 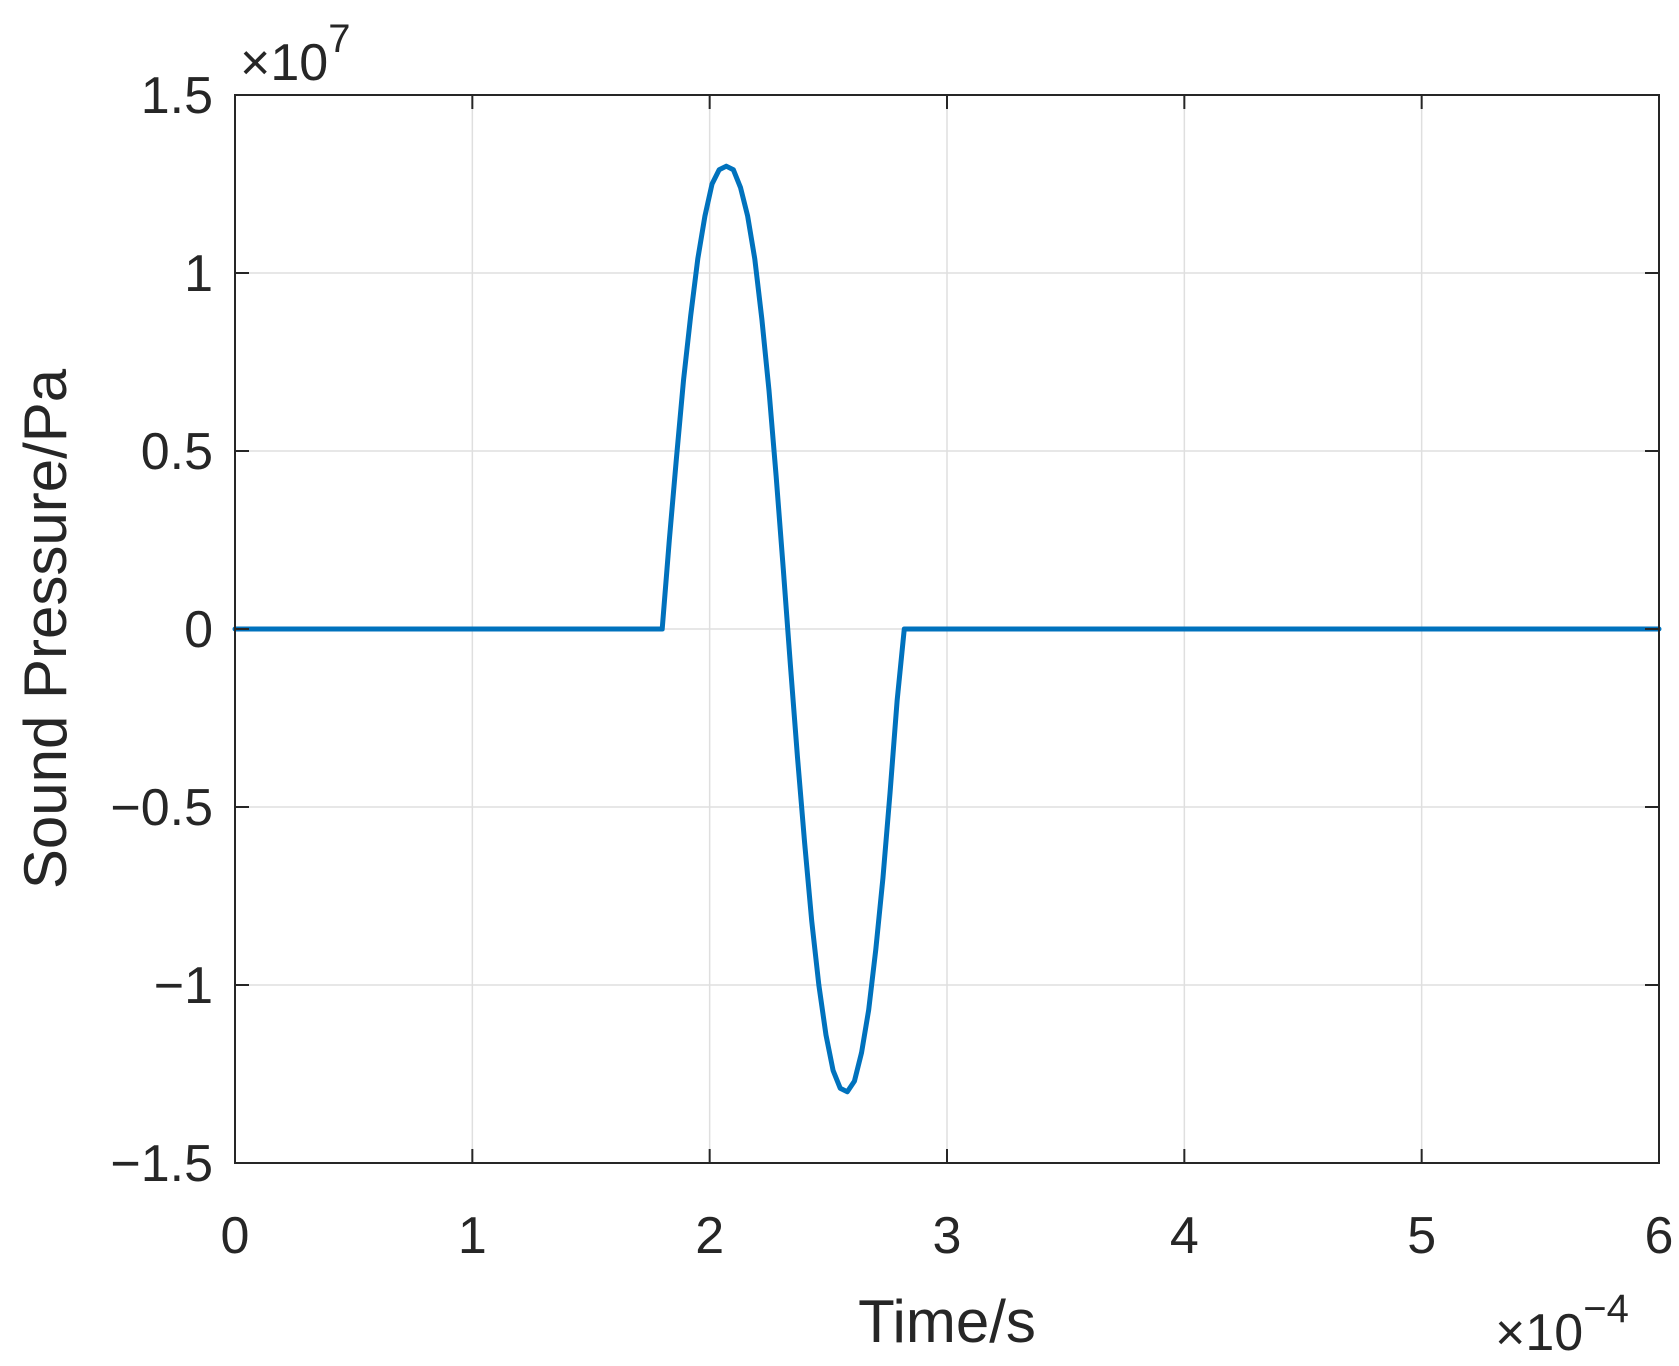 I want to click on y-tick-label: −0.5, so click(x=161, y=808).